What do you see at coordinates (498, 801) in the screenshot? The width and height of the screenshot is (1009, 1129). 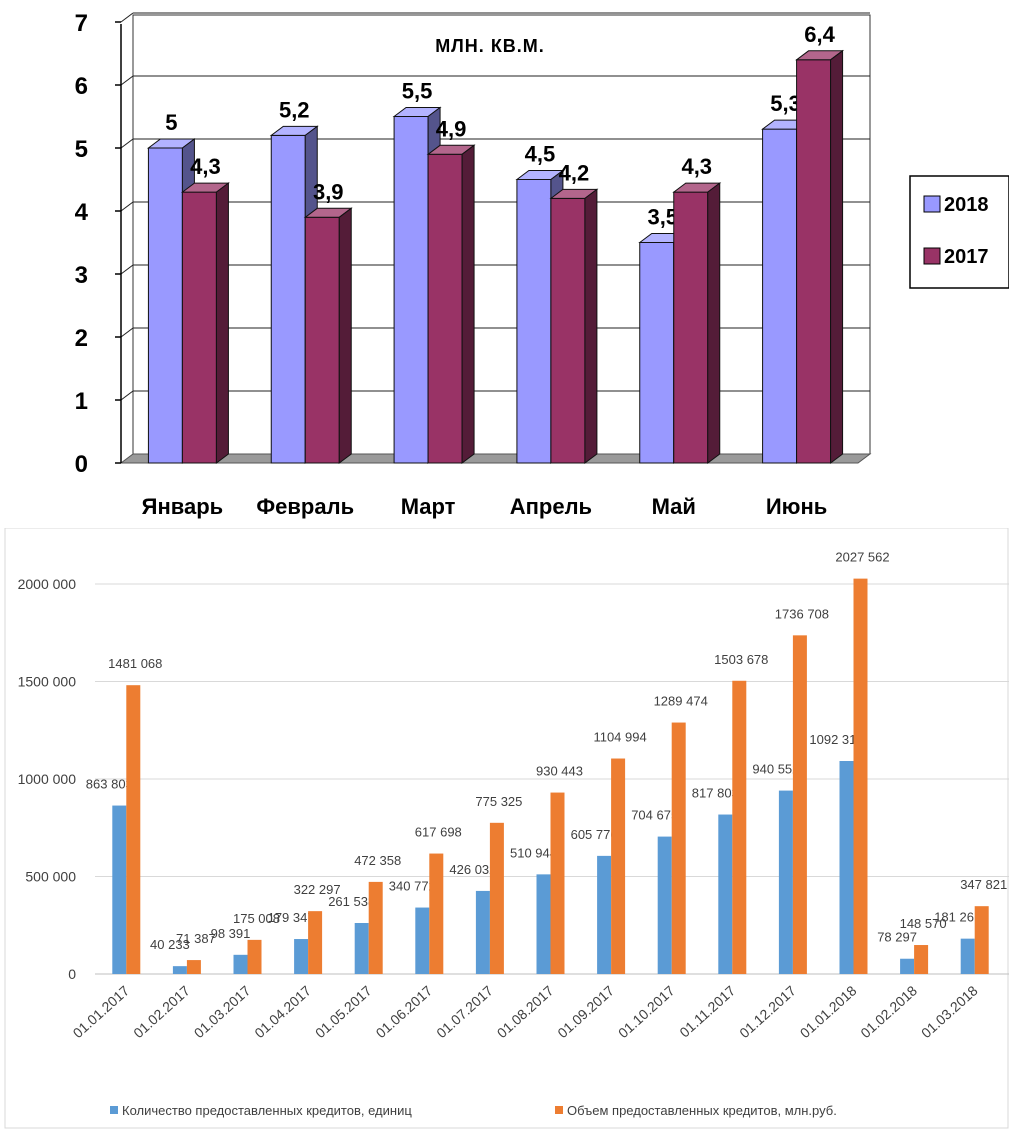 I see `data-label: 775 325` at bounding box center [498, 801].